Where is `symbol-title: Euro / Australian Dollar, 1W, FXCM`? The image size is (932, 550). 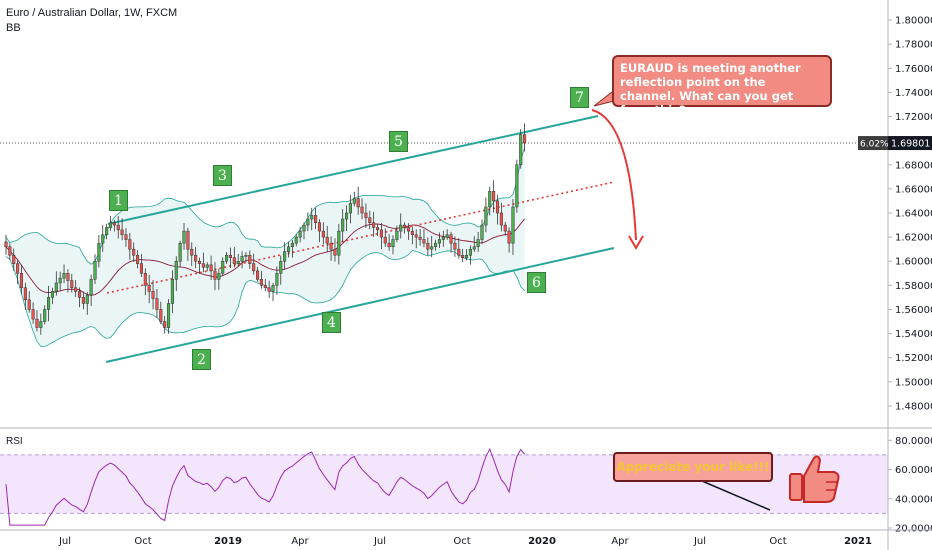 symbol-title: Euro / Australian Dollar, 1W, FXCM is located at coordinates (92, 13).